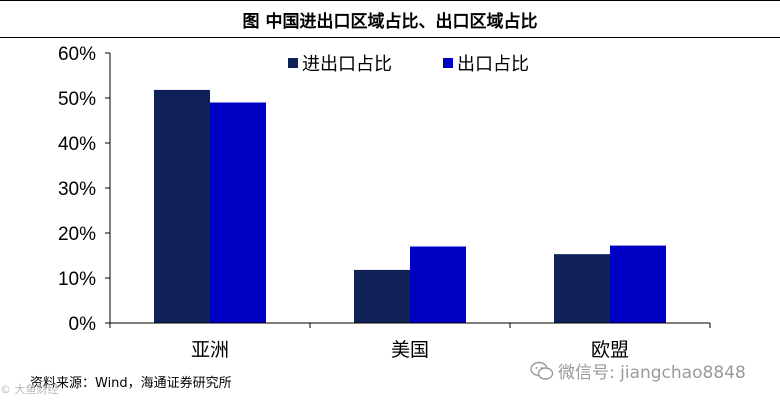  I want to click on x-tick-label: 美国, so click(410, 350).